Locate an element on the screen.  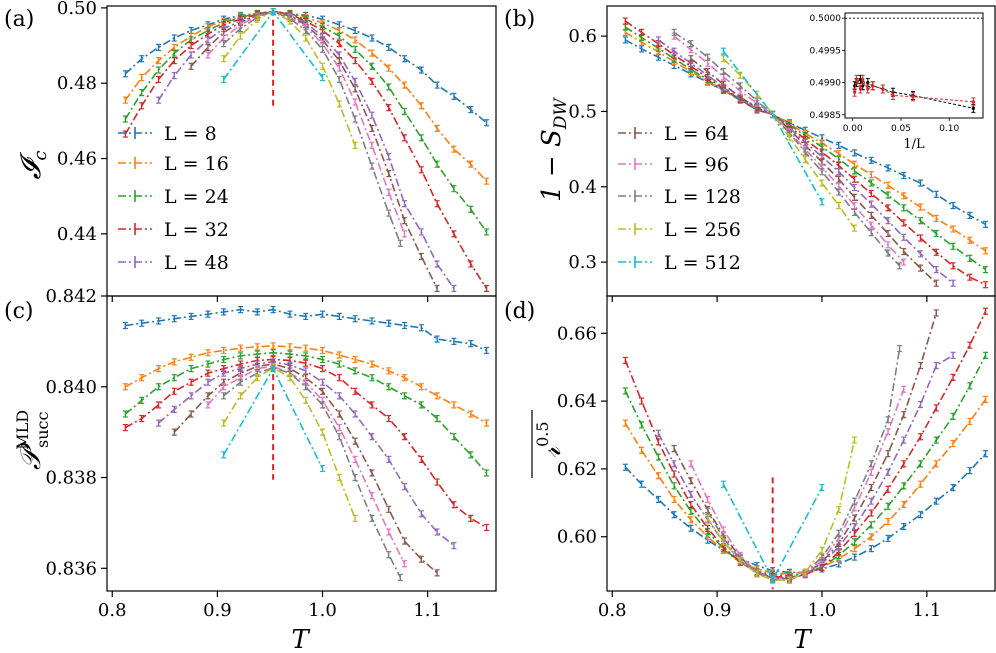
y-tick-label: 0.66 is located at coordinates (577, 333).